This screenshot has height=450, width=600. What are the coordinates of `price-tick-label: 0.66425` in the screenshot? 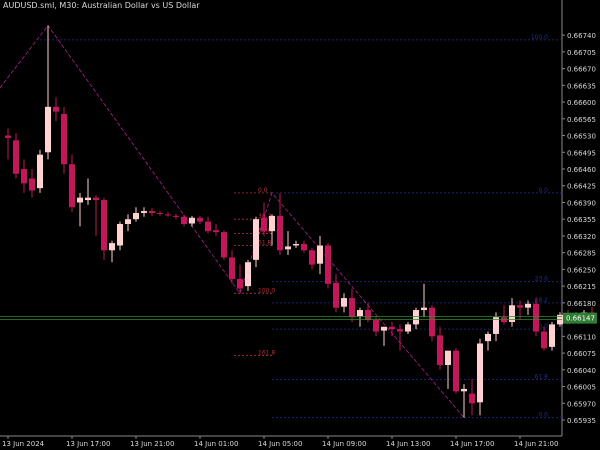 It's located at (581, 187).